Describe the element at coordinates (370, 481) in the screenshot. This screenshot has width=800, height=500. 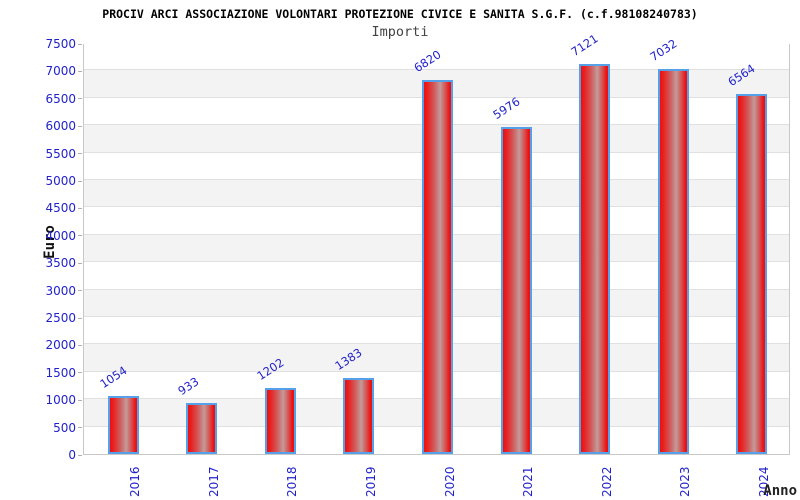
I see `x-tick-label: 2019` at that location.